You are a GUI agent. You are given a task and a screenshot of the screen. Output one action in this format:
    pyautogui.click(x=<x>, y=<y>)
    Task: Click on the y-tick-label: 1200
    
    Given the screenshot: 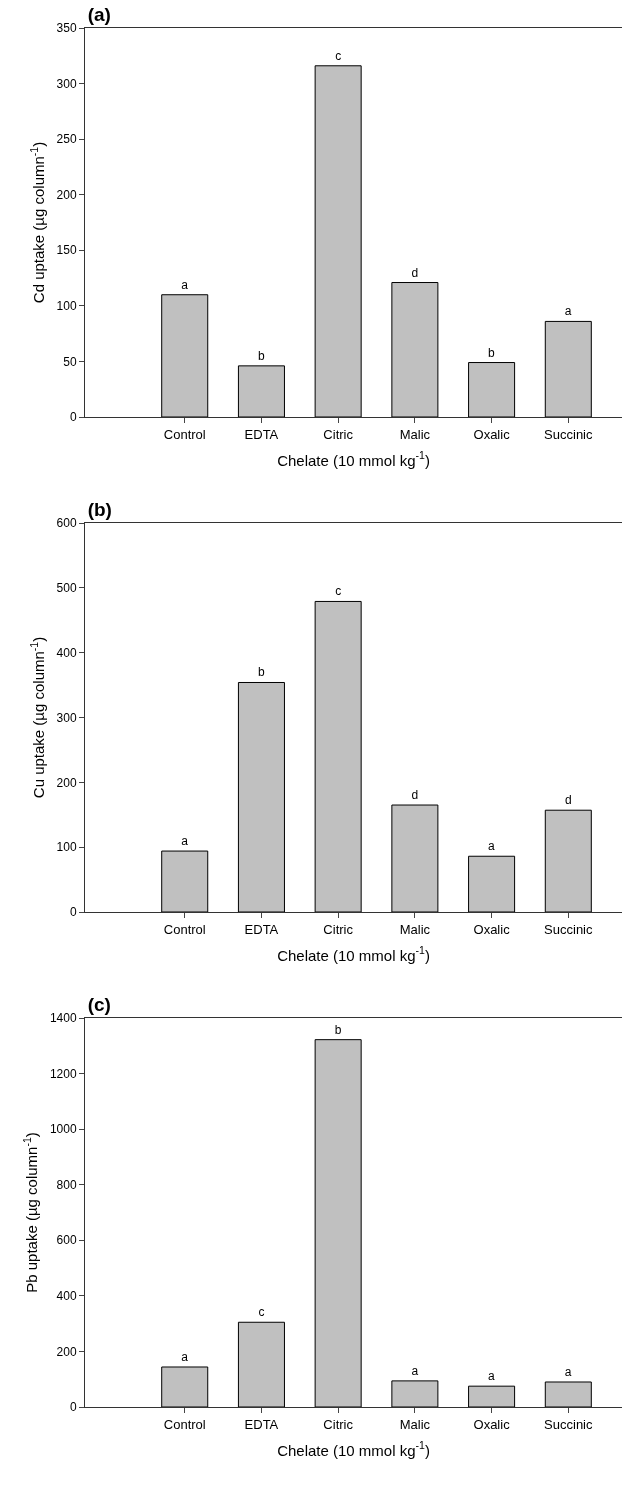 What is the action you would take?
    pyautogui.click(x=63, y=1073)
    